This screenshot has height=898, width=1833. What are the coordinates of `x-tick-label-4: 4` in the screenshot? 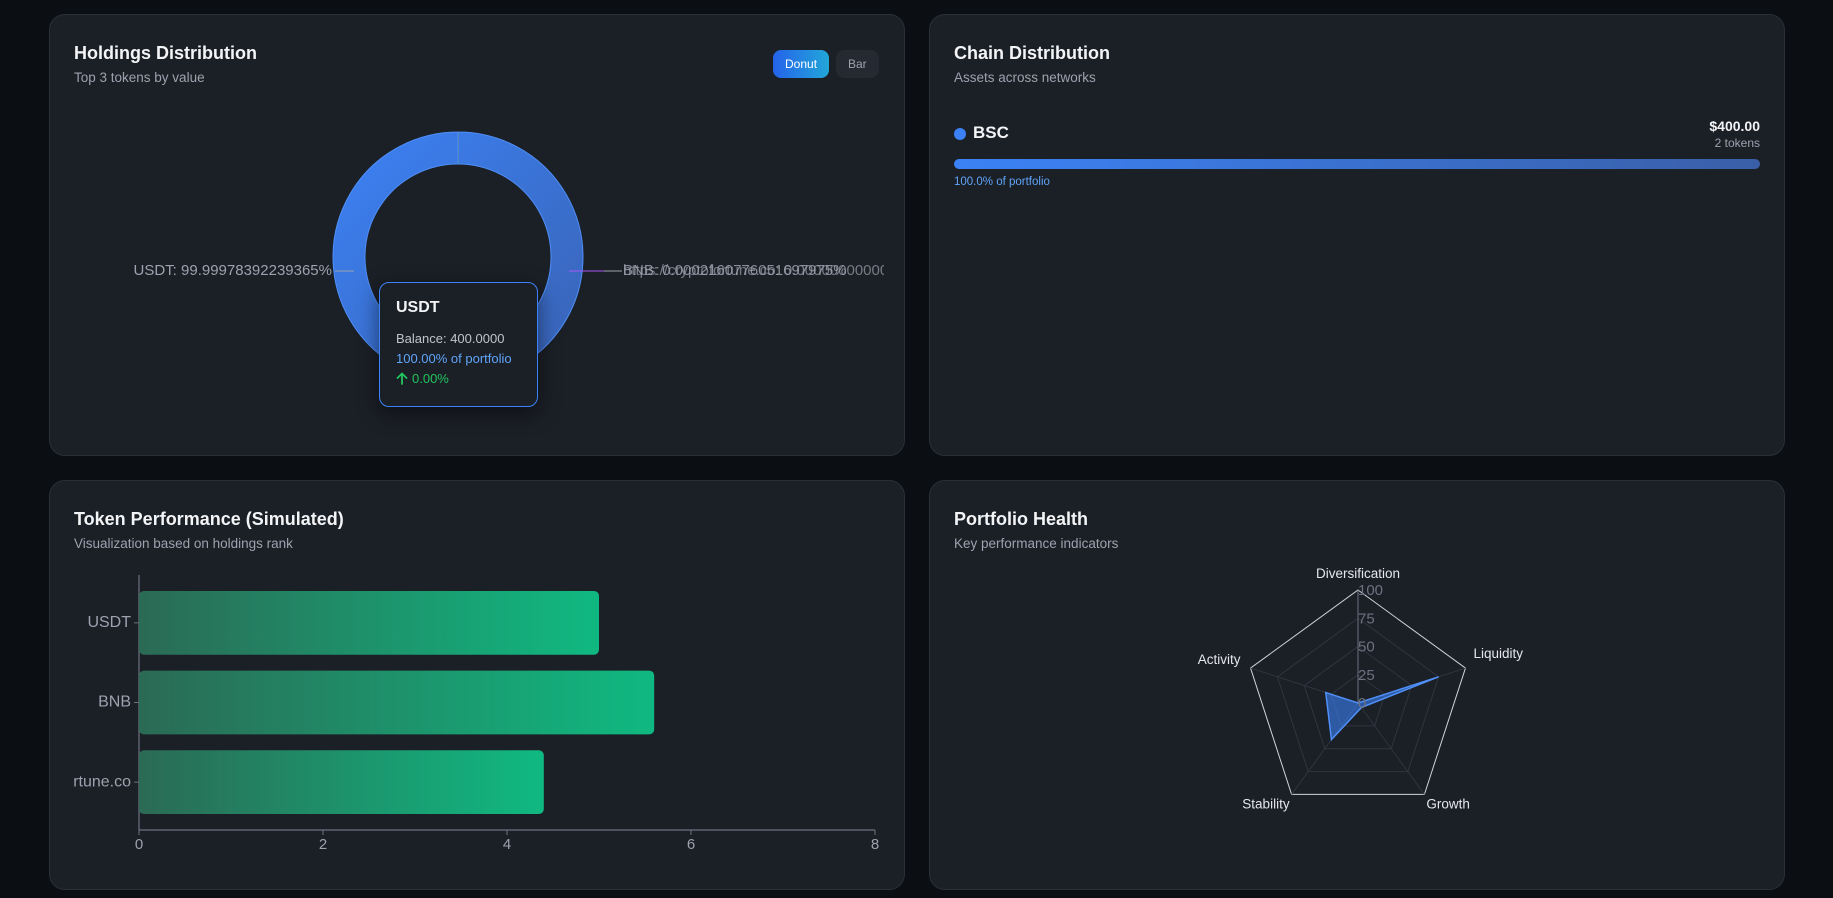 It's located at (507, 844).